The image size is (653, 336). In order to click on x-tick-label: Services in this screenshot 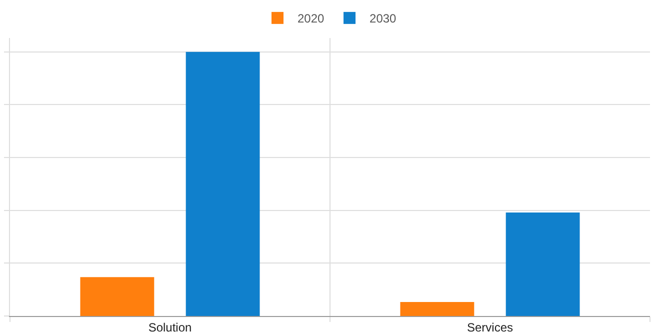, I will do `click(490, 327)`.